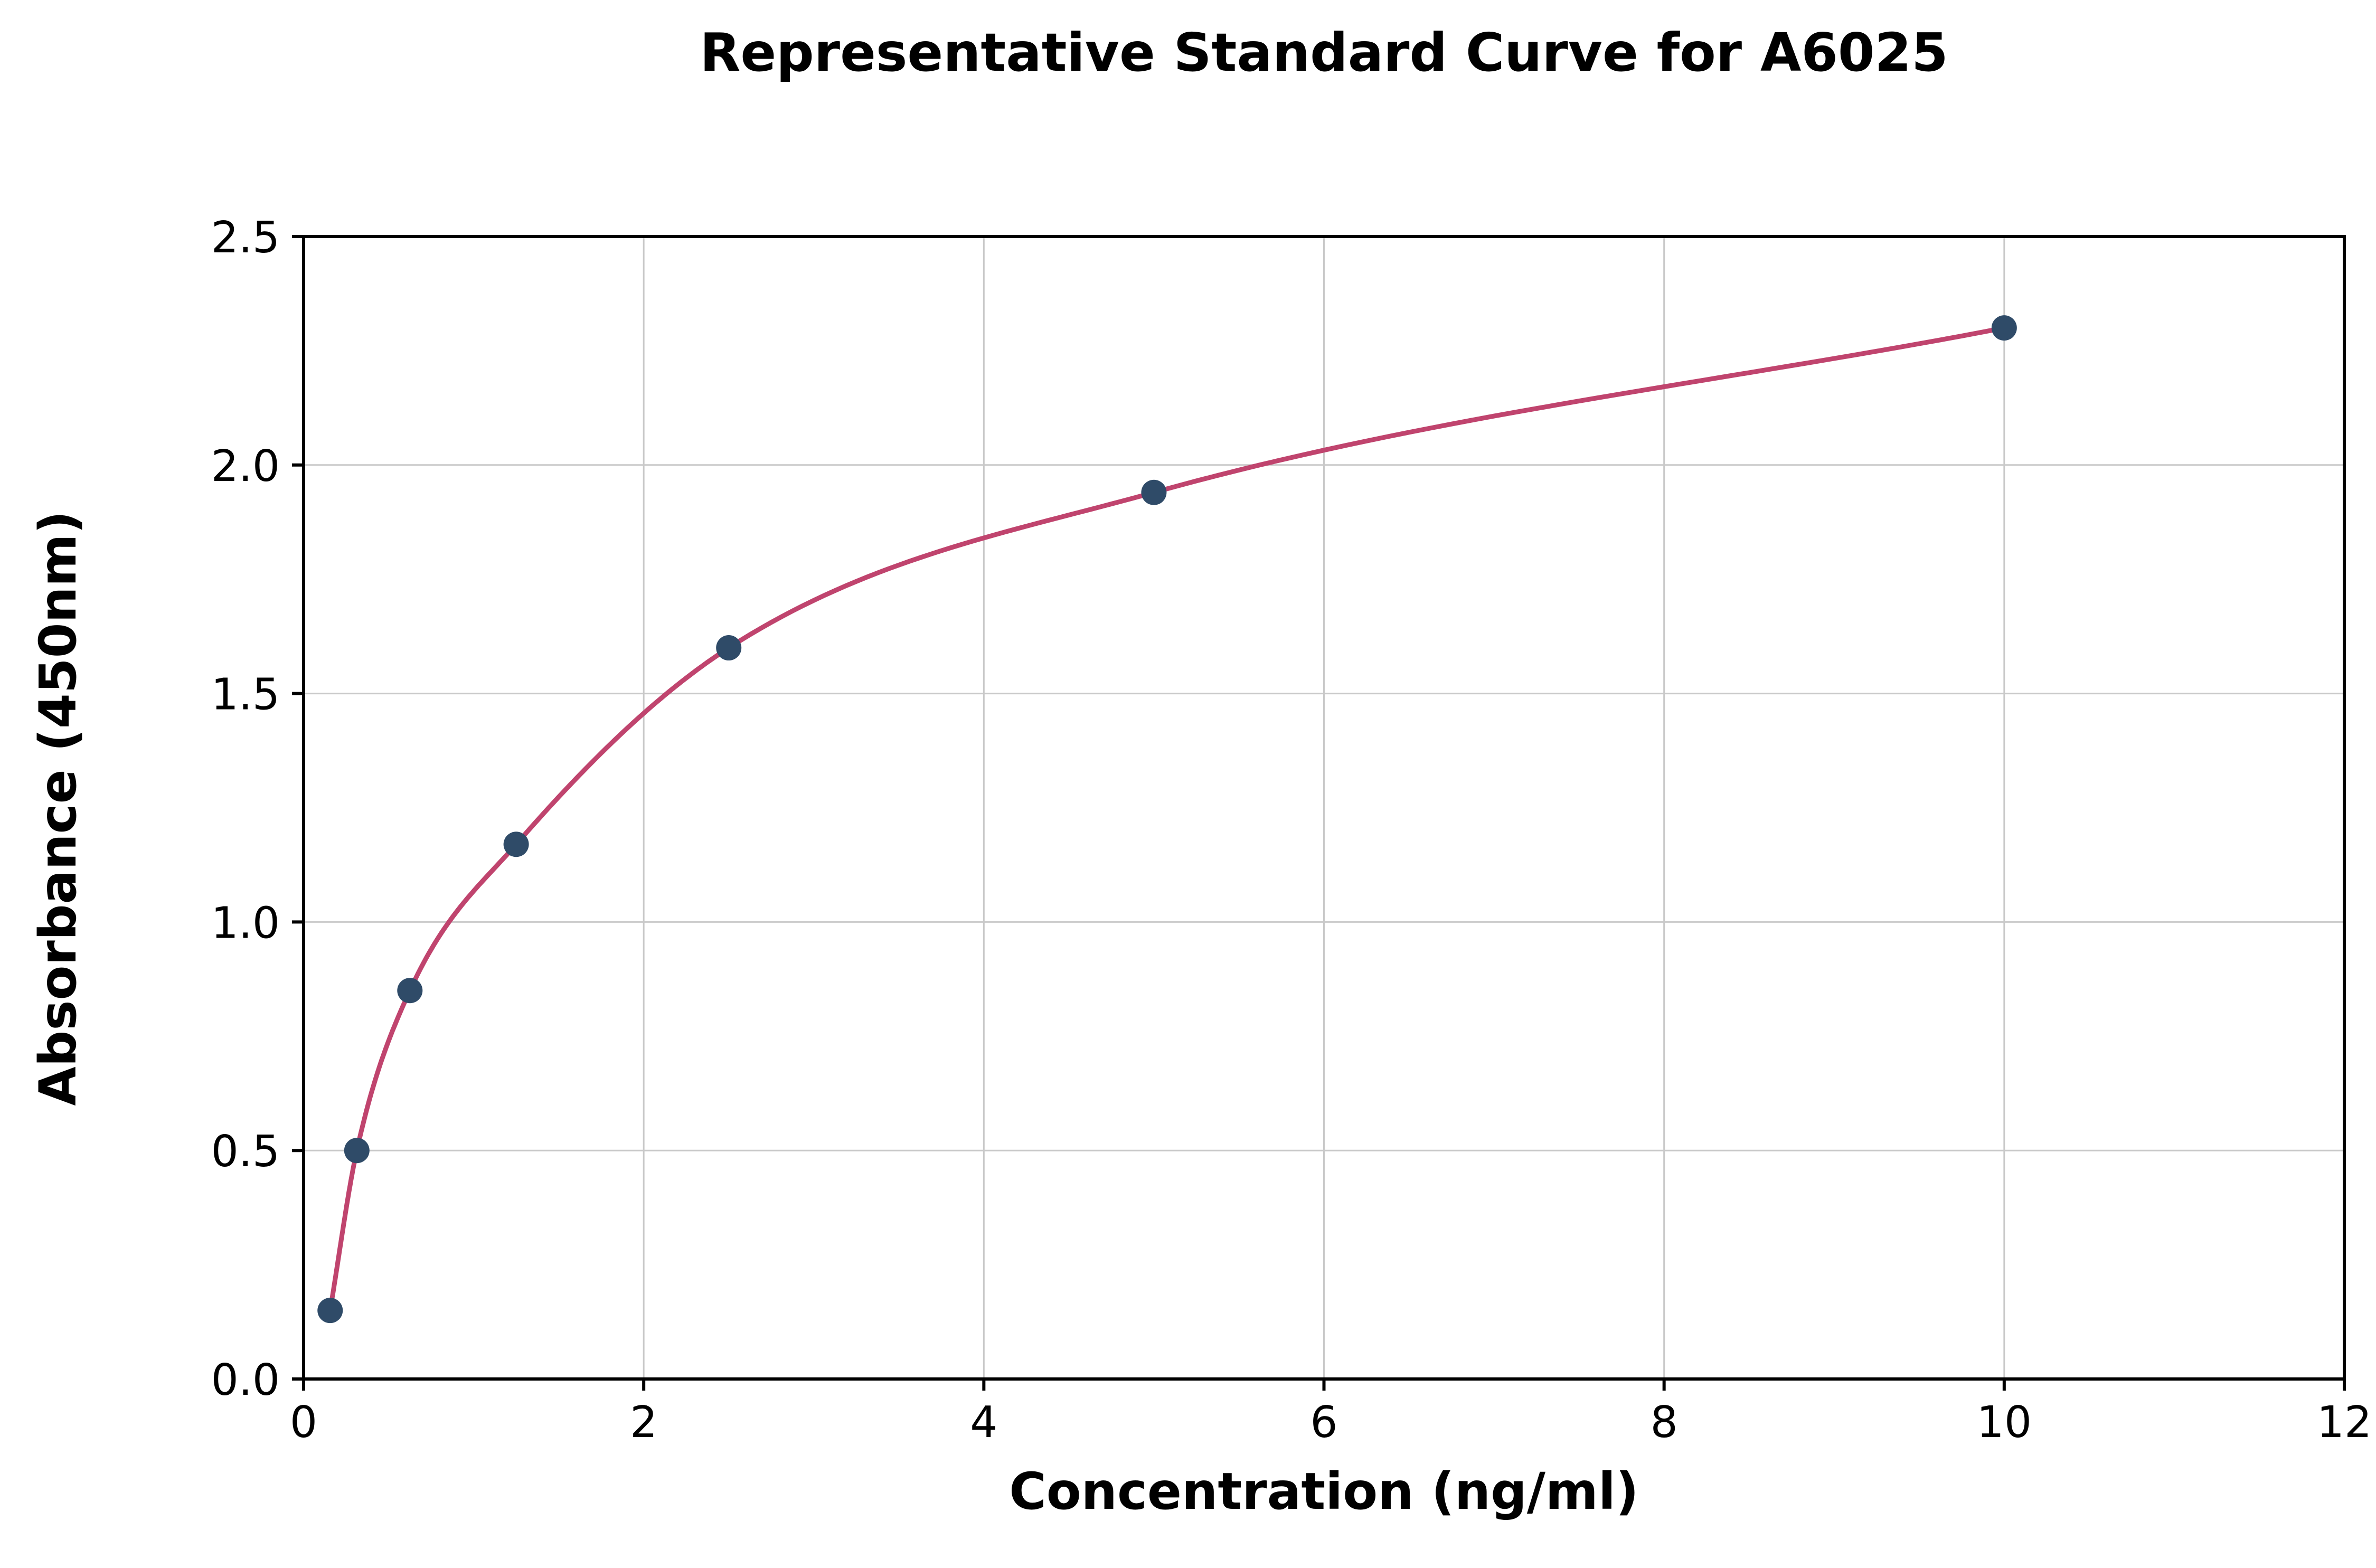  What do you see at coordinates (246, 923) in the screenshot?
I see `y-tick-label: 1.0` at bounding box center [246, 923].